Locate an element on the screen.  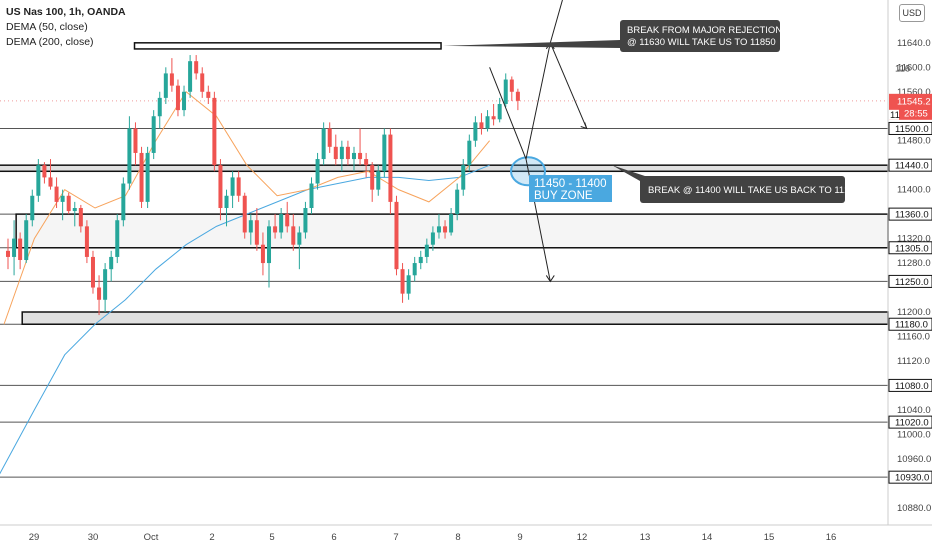
level-label: 11180.0 is located at coordinates (911, 325).